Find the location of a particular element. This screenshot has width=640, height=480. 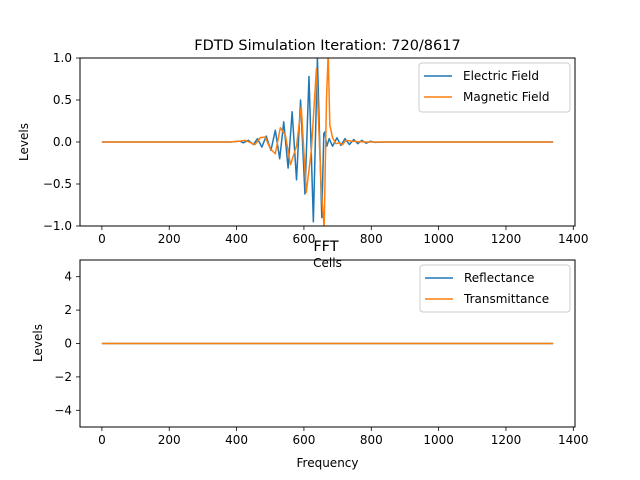

field-plot-legend-label: Electric Field is located at coordinates (501, 76).